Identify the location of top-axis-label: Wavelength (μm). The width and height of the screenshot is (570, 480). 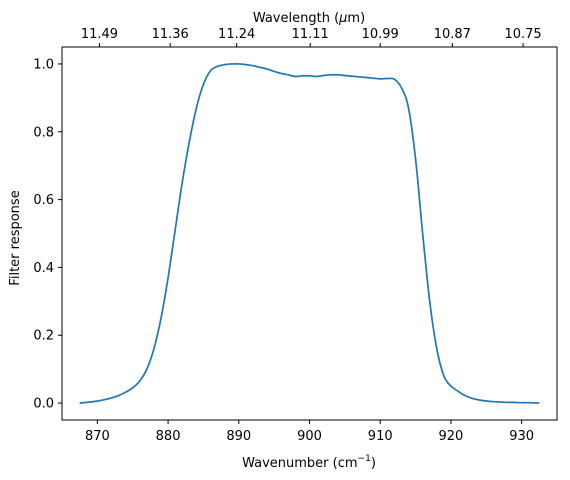
(309, 18).